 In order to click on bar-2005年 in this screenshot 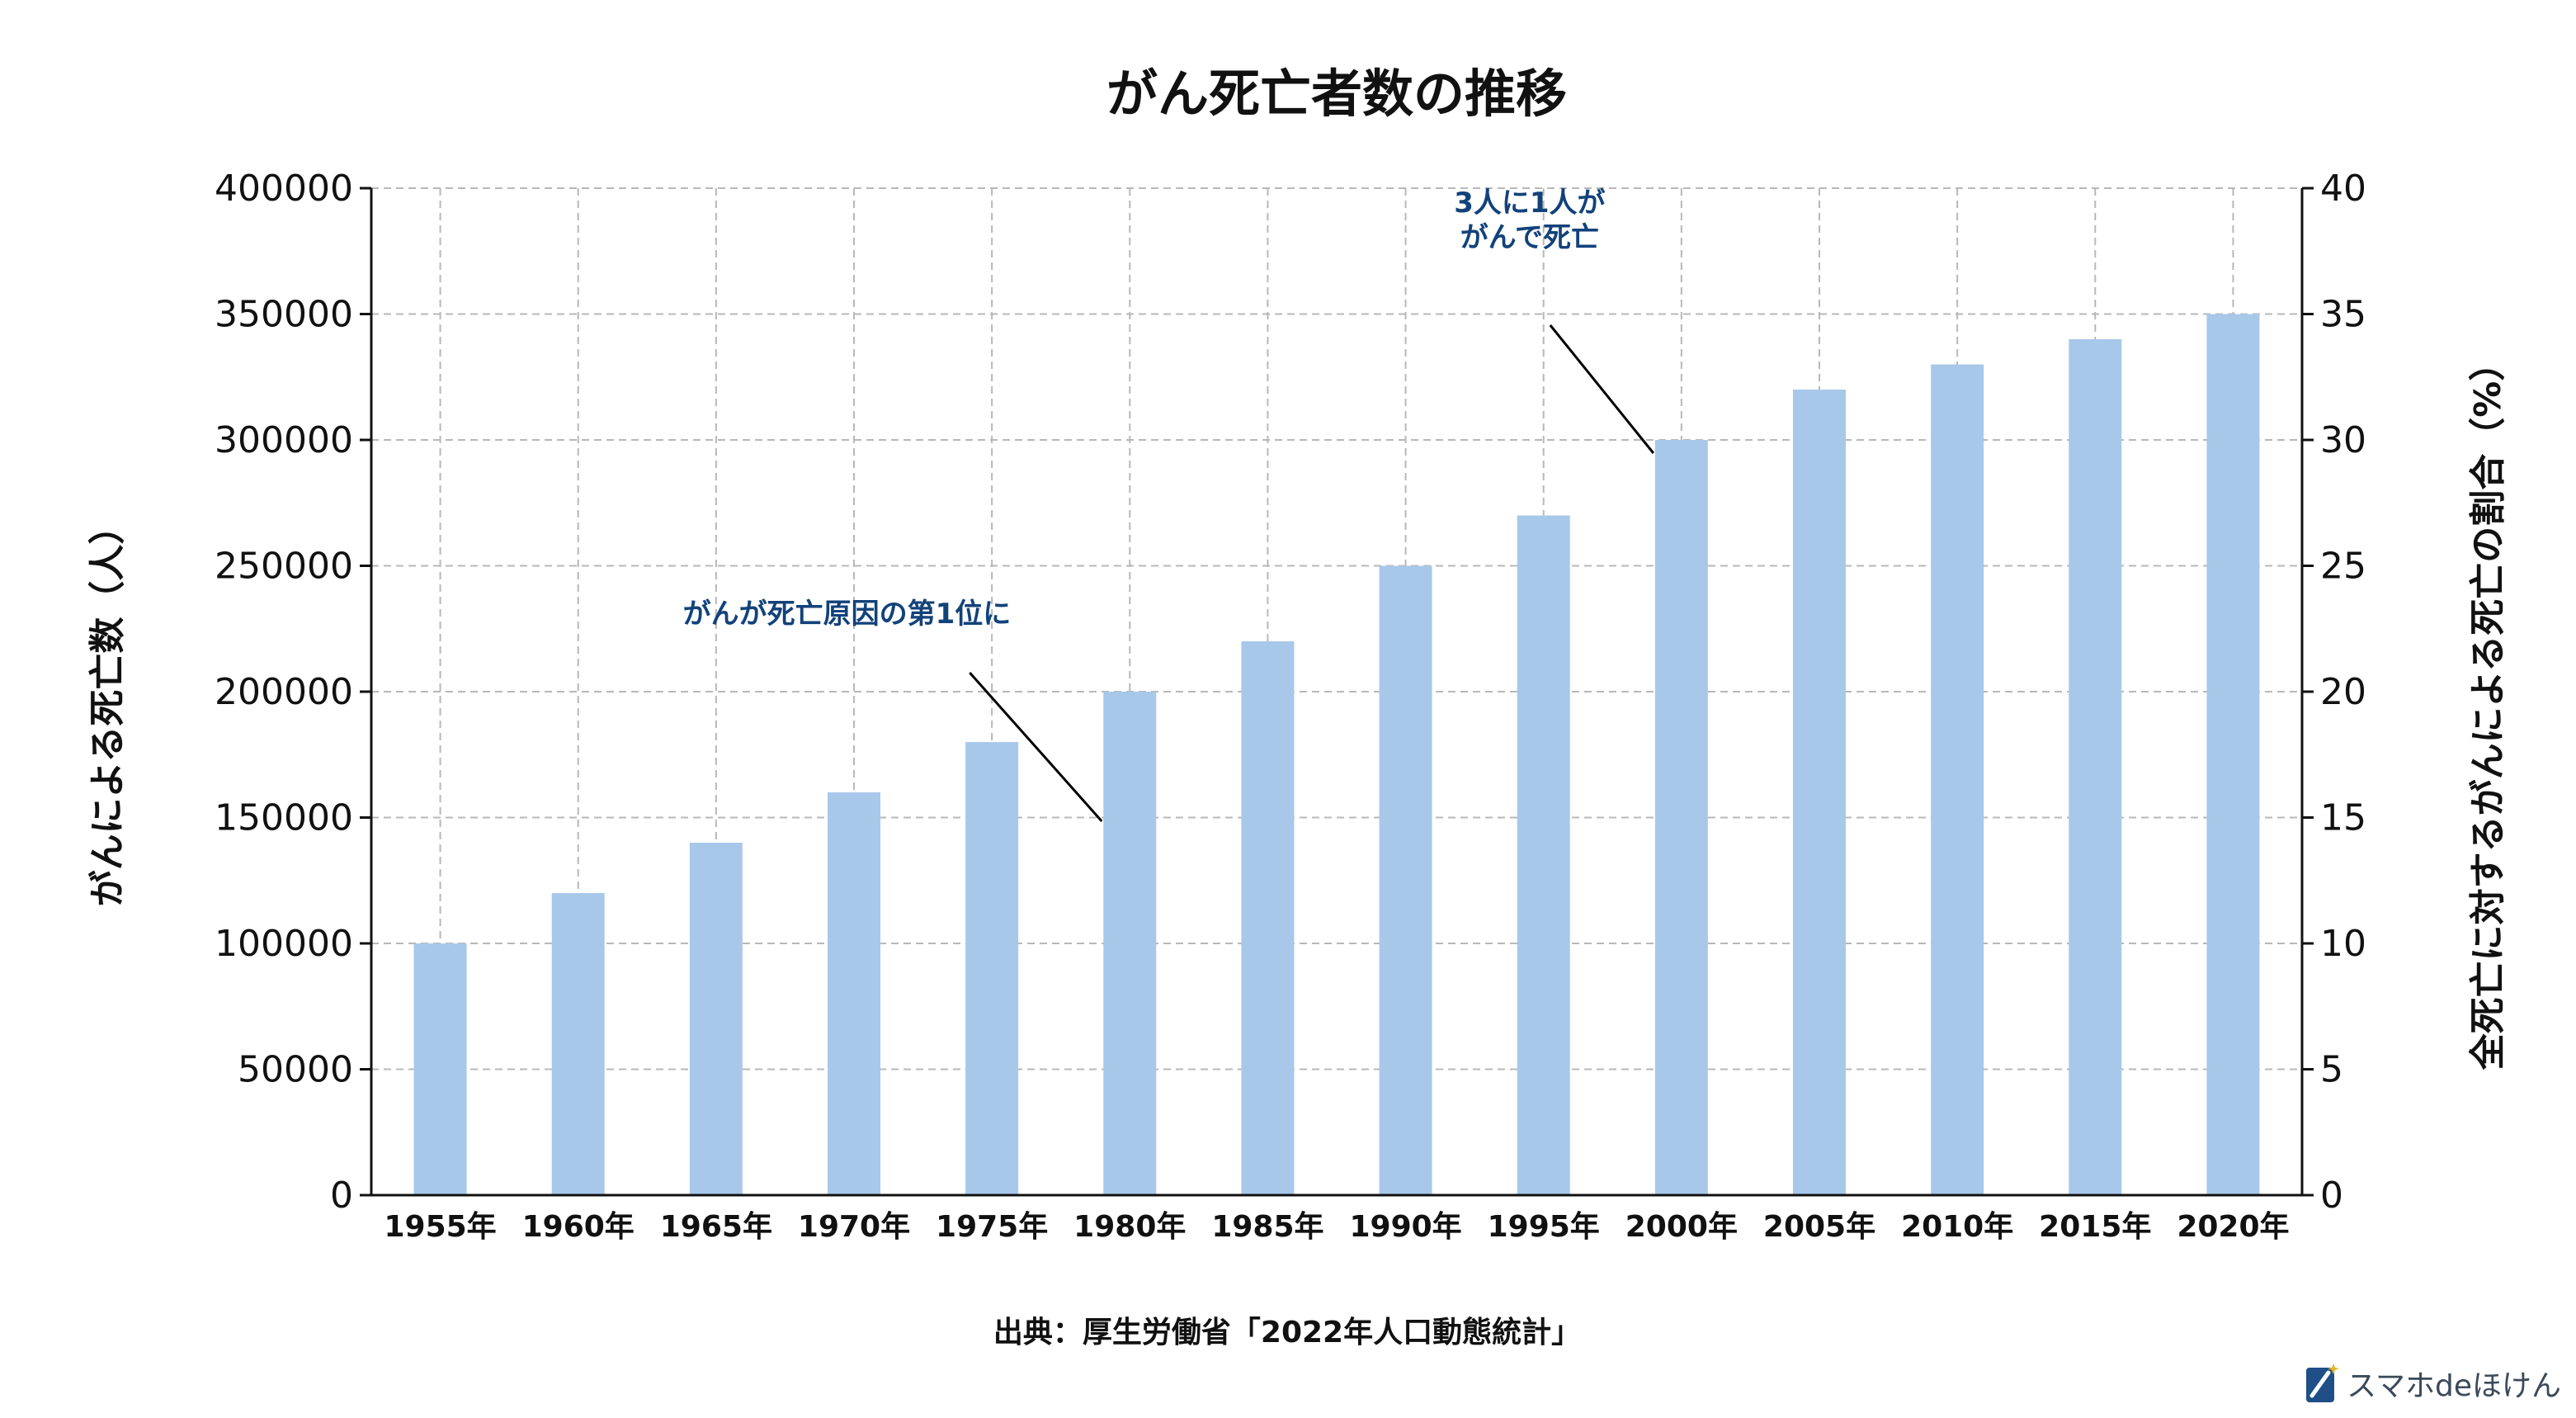, I will do `click(1819, 792)`.